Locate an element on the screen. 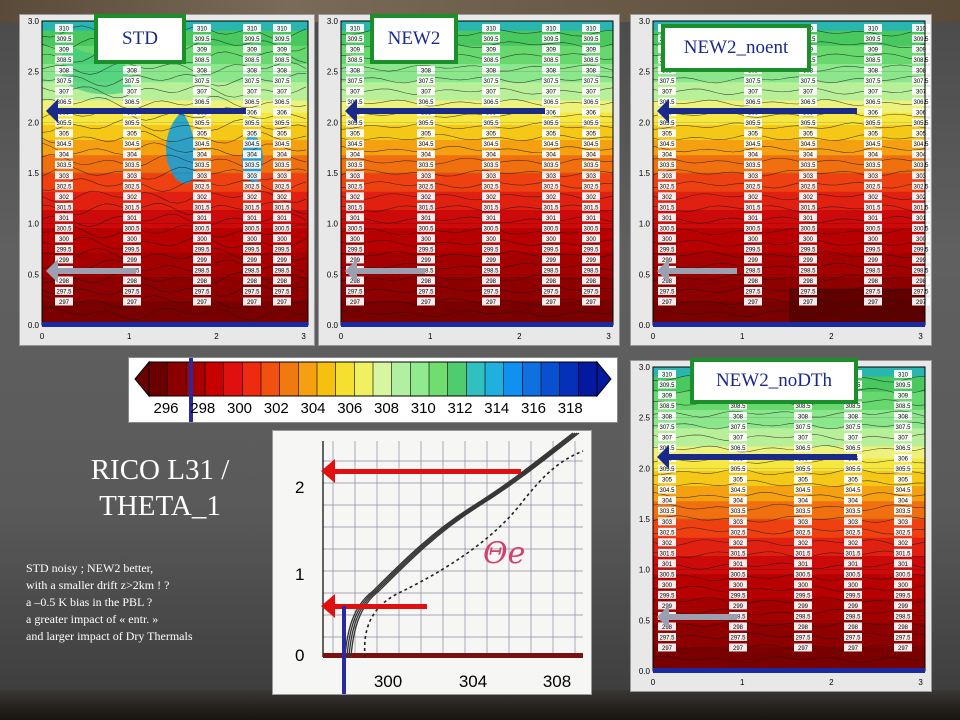 This screenshot has width=960, height=720. colorbar-tick-label: 310 is located at coordinates (423, 408).